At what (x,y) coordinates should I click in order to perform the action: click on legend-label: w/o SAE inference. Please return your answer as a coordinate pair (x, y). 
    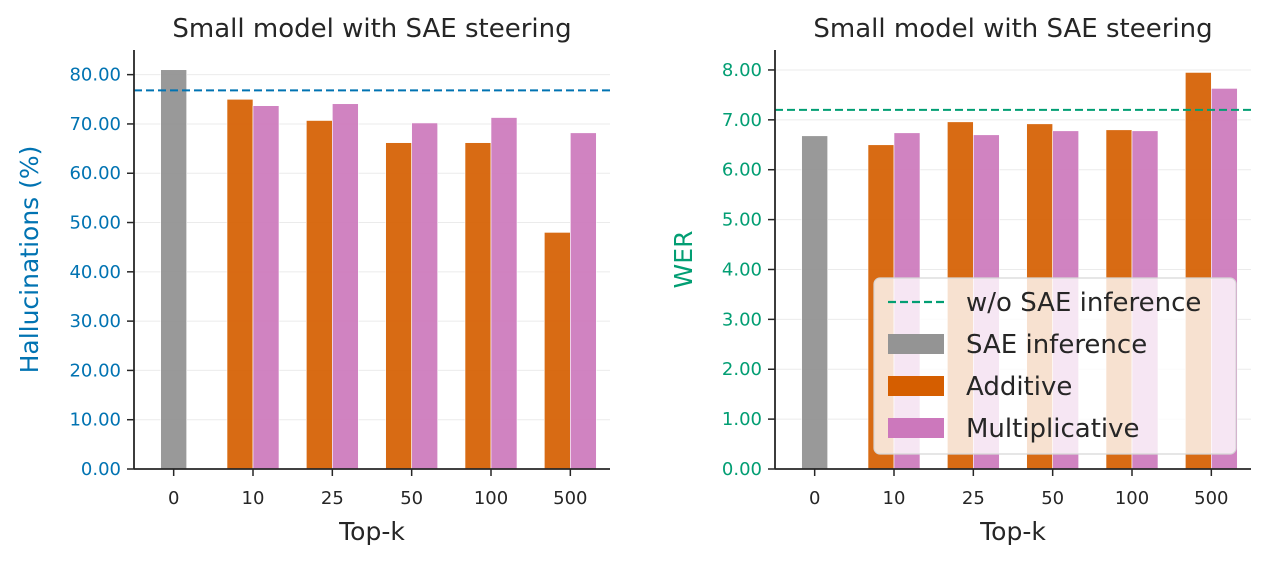
    Looking at the image, I should click on (1083, 303).